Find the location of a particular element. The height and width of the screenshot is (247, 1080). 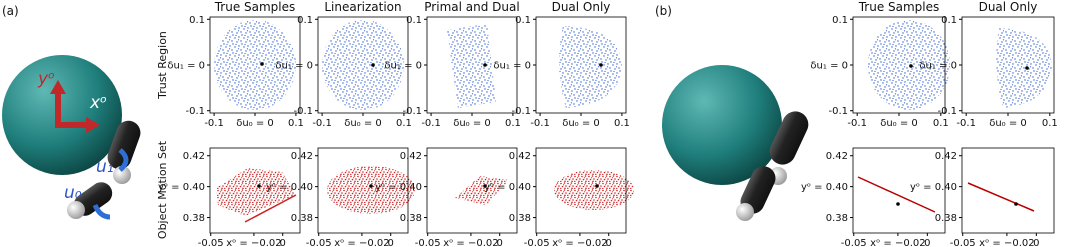

input-label: u₀ is located at coordinates (73, 193).